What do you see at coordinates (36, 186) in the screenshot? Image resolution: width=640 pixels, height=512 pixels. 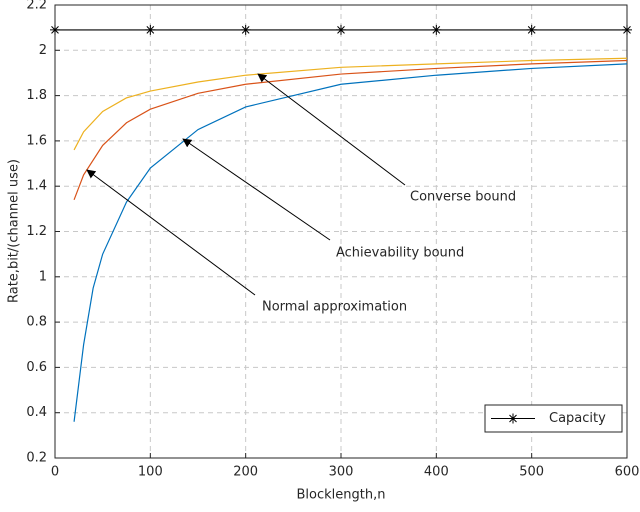 I see `y-tick-label: 1.4` at bounding box center [36, 186].